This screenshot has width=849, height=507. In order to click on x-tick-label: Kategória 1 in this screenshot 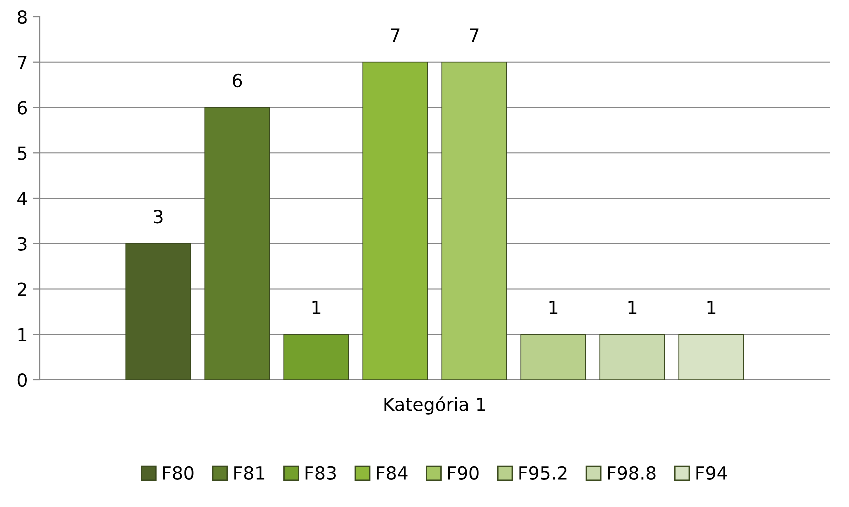, I will do `click(435, 405)`.